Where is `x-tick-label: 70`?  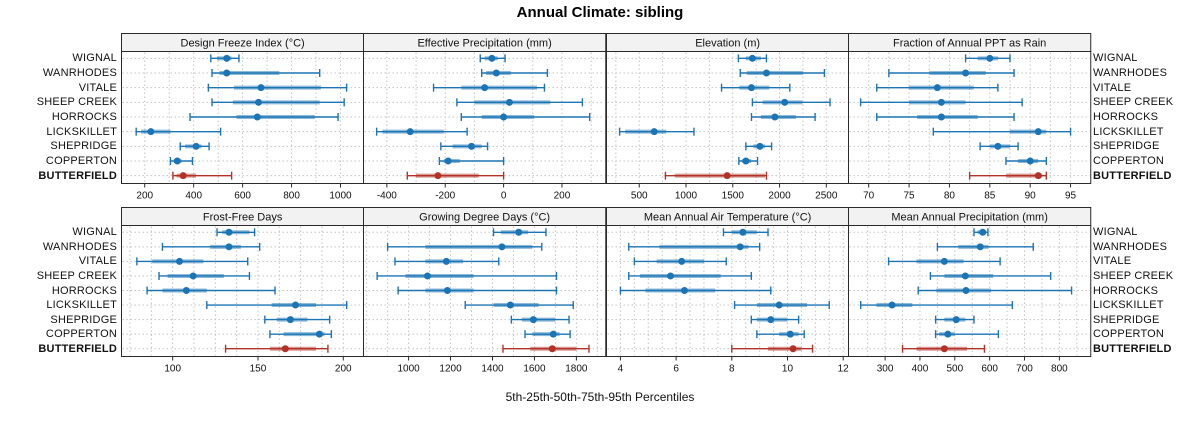 x-tick-label: 70 is located at coordinates (869, 196).